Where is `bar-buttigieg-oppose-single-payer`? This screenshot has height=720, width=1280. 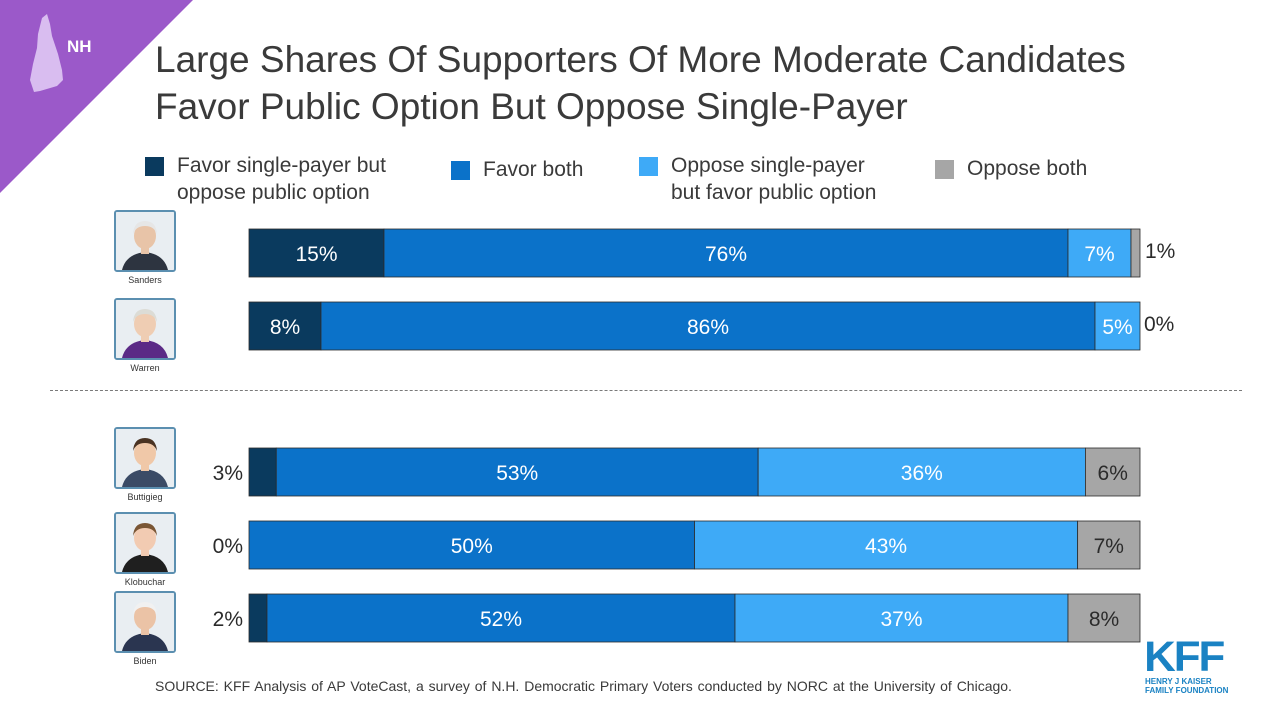
bar-buttigieg-oppose-single-payer is located at coordinates (921, 472).